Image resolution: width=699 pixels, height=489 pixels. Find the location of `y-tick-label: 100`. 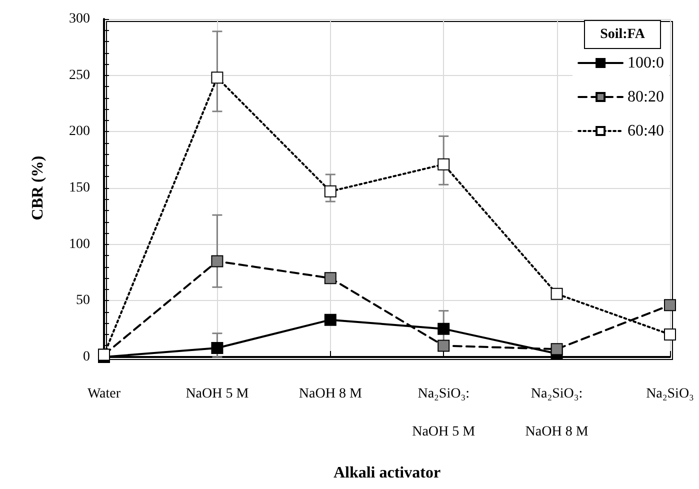

y-tick-label: 100 is located at coordinates (79, 244).